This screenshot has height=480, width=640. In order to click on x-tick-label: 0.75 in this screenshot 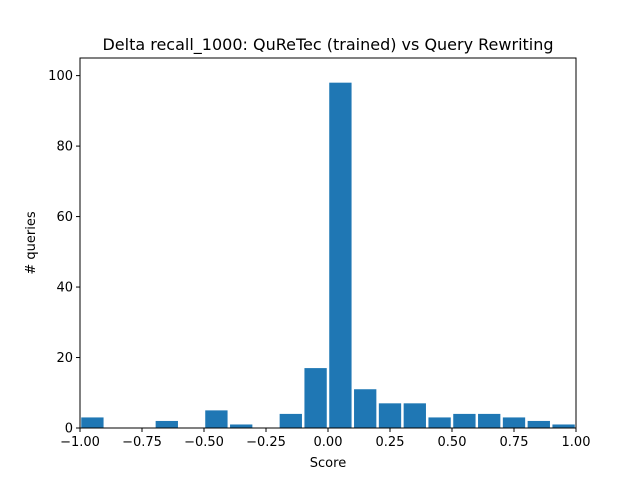, I will do `click(514, 442)`.